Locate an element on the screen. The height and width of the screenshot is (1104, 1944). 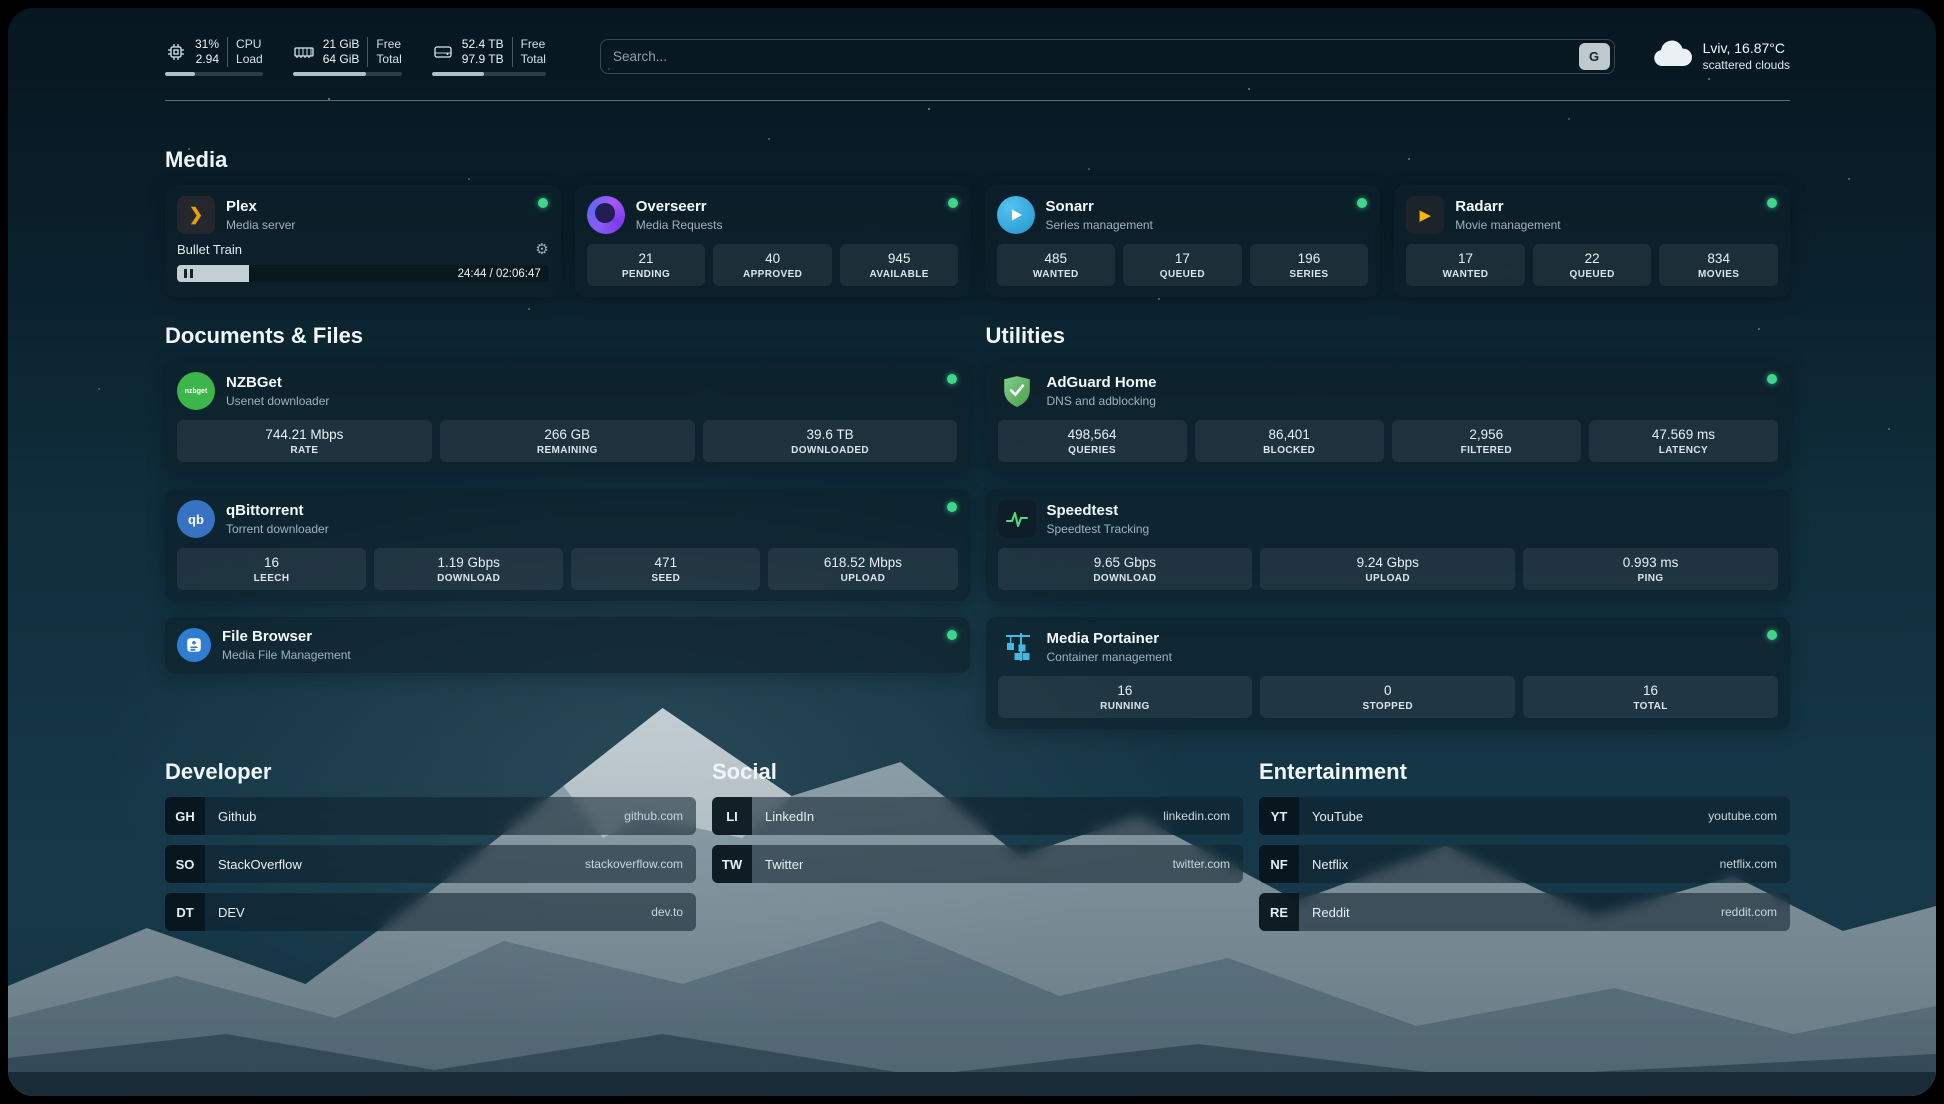
disk-progress-bar is located at coordinates (488, 73).